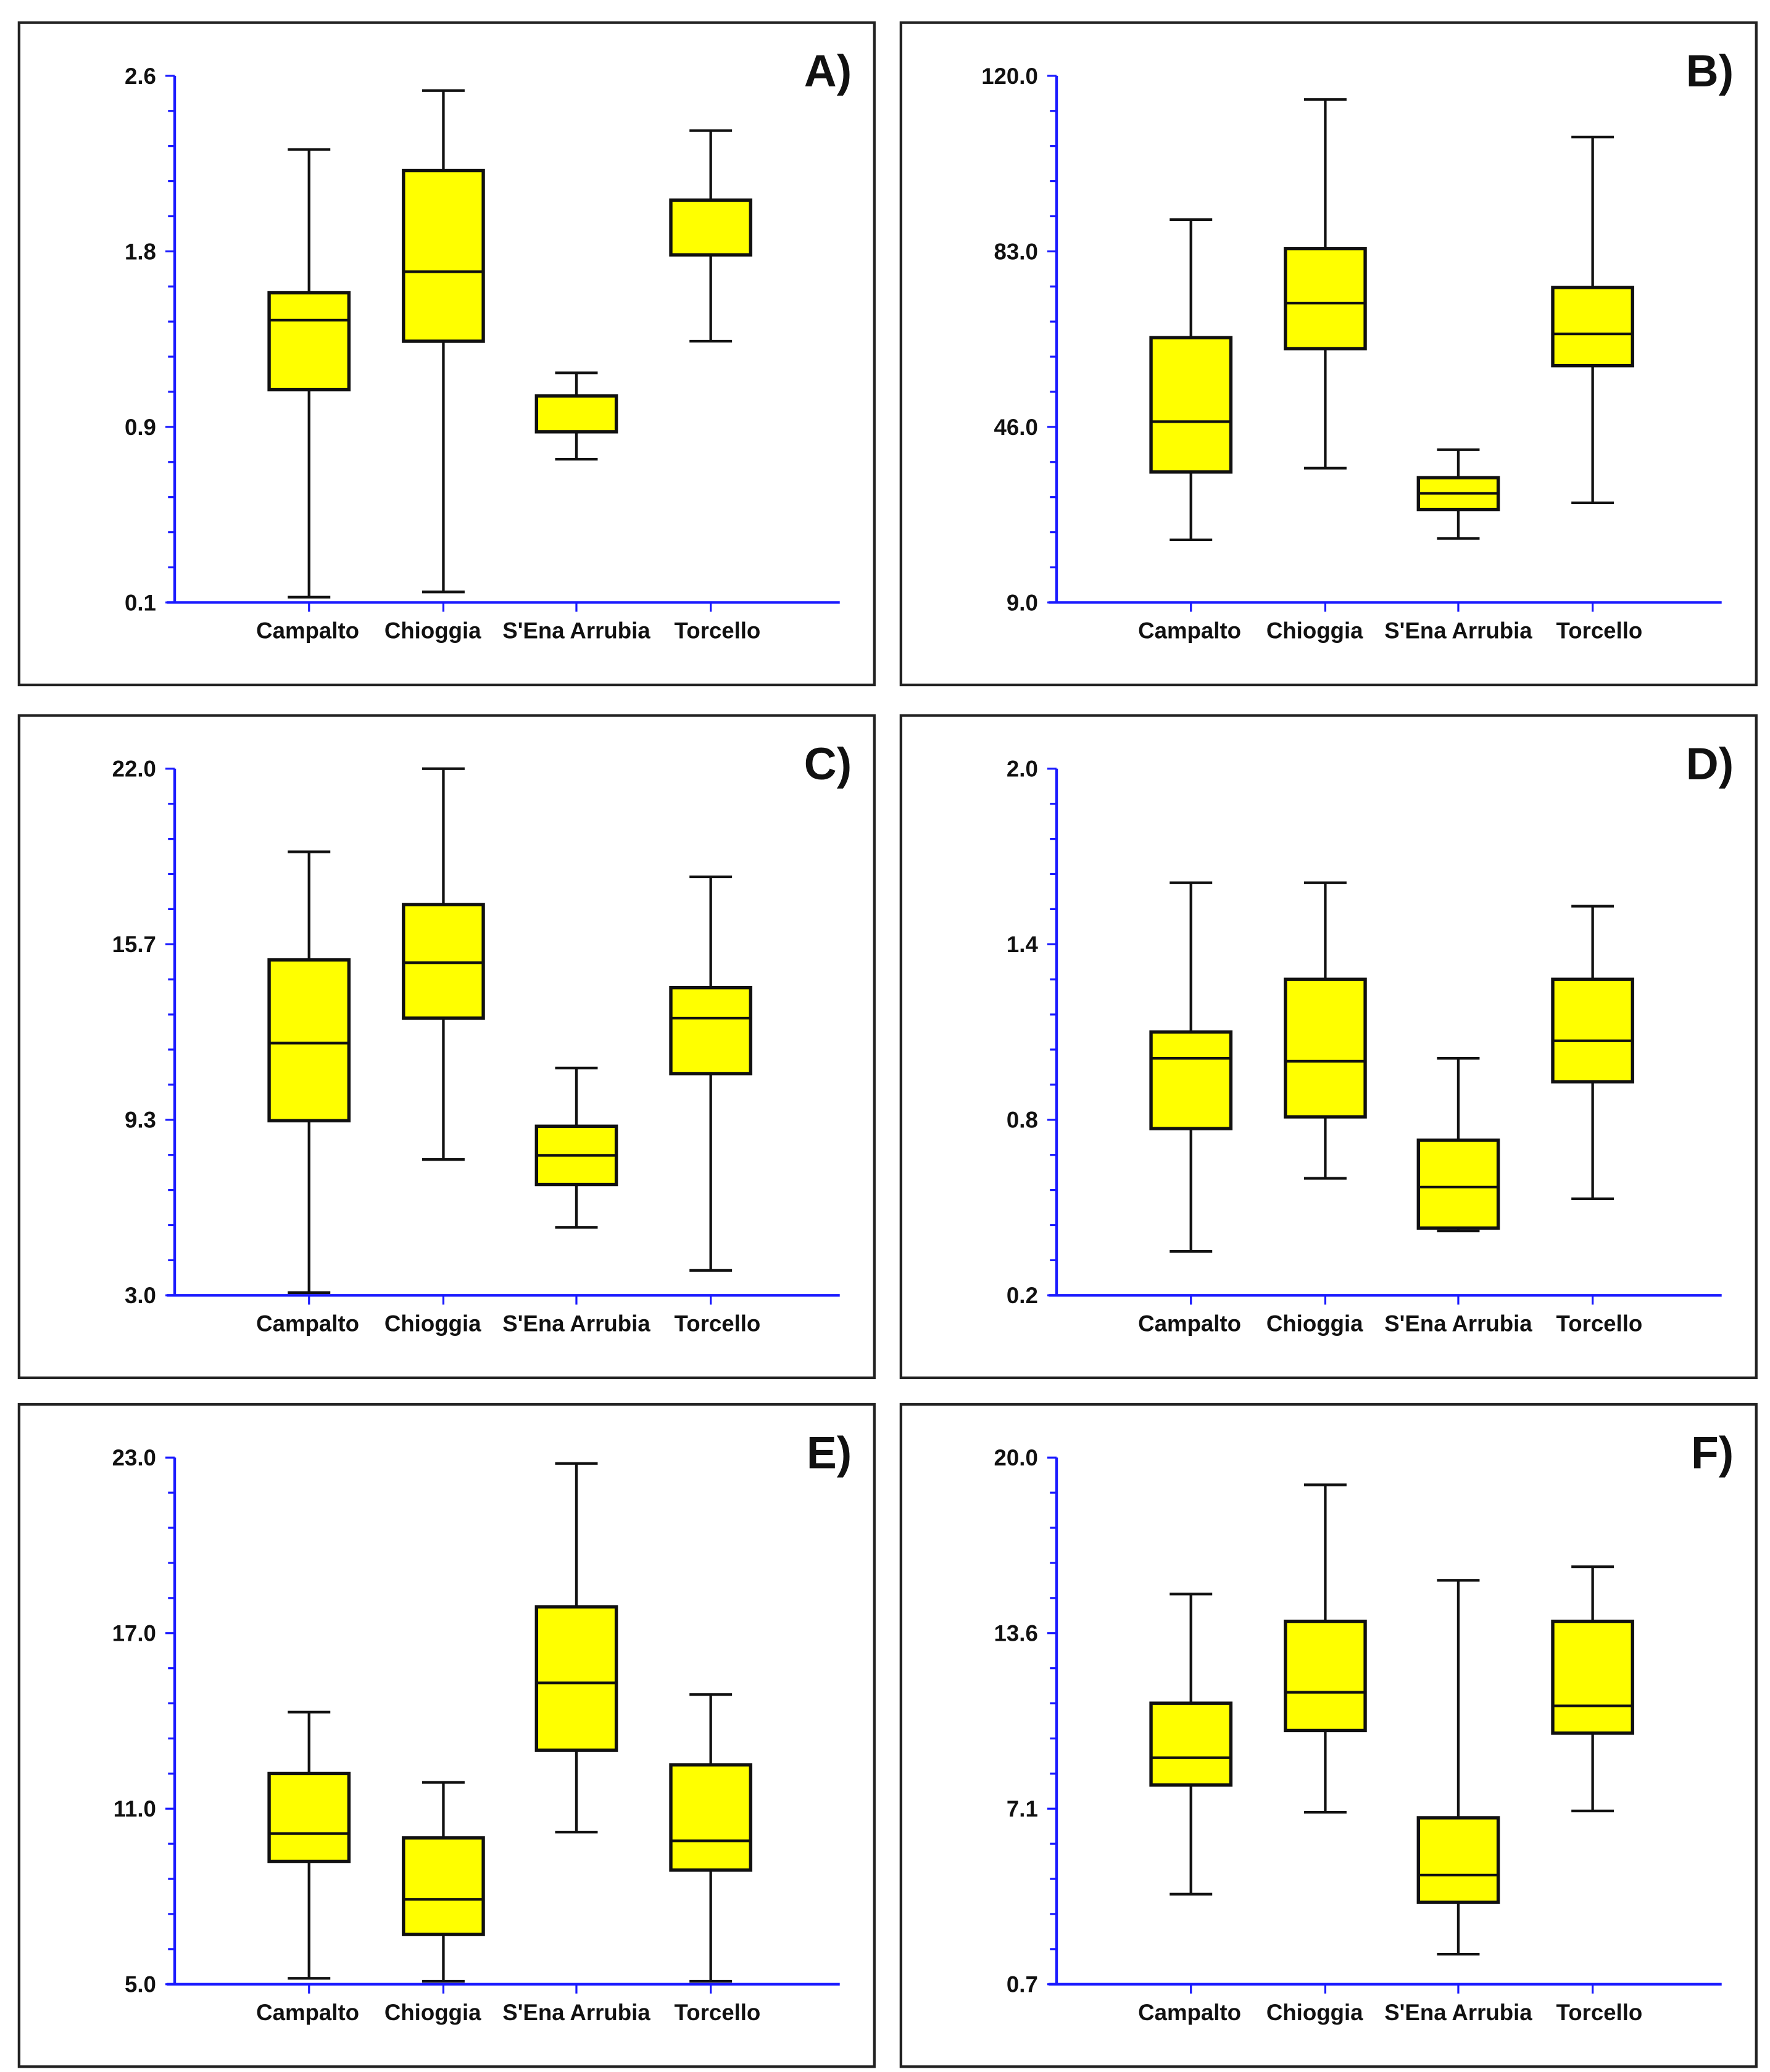 The height and width of the screenshot is (2072, 1770). I want to click on y-tick-label: 9.0, so click(1022, 602).